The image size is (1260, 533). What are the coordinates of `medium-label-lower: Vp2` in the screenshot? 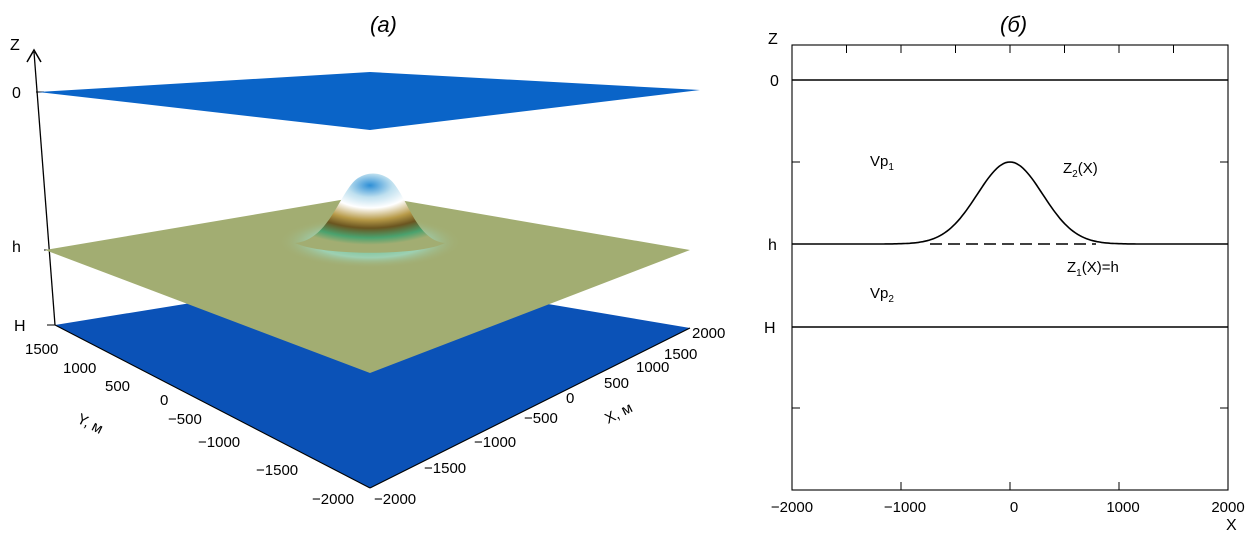 It's located at (882, 295).